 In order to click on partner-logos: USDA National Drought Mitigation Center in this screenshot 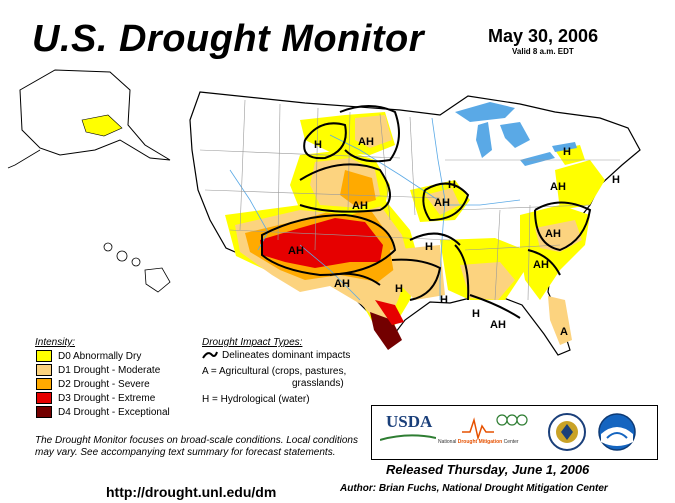, I will do `click(514, 432)`.